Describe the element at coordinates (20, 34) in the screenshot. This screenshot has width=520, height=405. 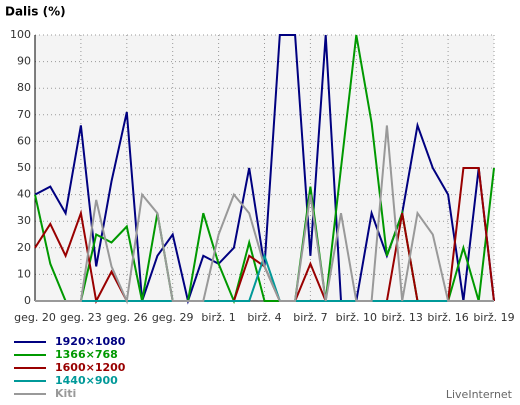
I see `y-tick-label: 100` at that location.